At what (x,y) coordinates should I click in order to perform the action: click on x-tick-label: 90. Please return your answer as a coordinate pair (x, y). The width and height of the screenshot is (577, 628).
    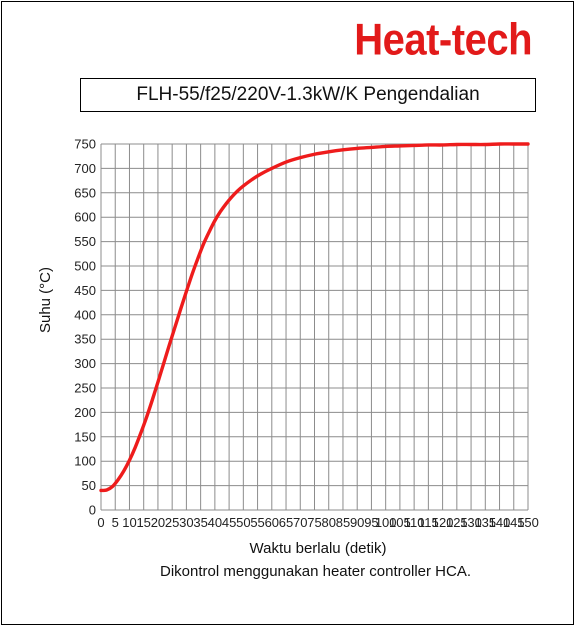
    Looking at the image, I should click on (357, 522).